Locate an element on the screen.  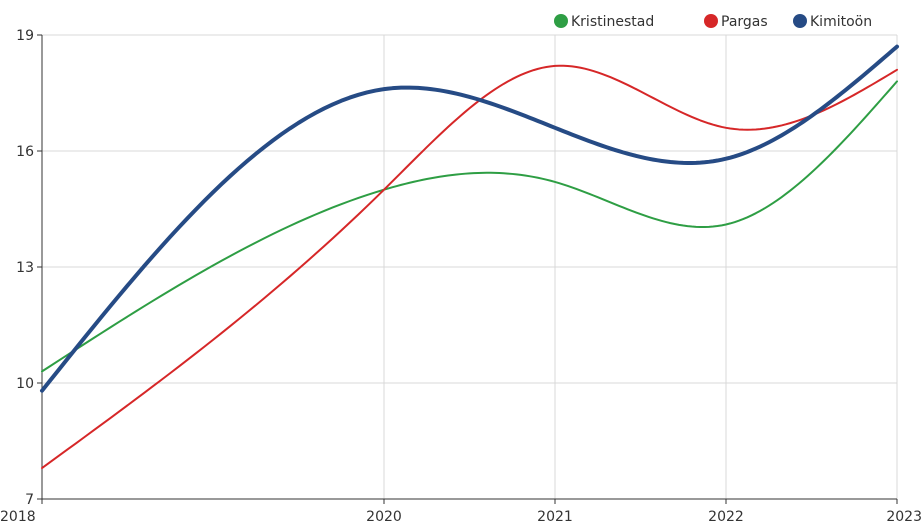
legend-marker-pargas is located at coordinates (711, 21).